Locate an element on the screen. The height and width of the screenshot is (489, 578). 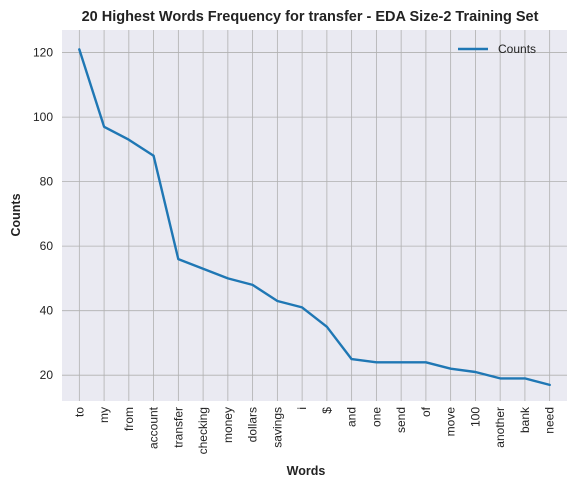
x-tick-label: $ is located at coordinates (327, 410).